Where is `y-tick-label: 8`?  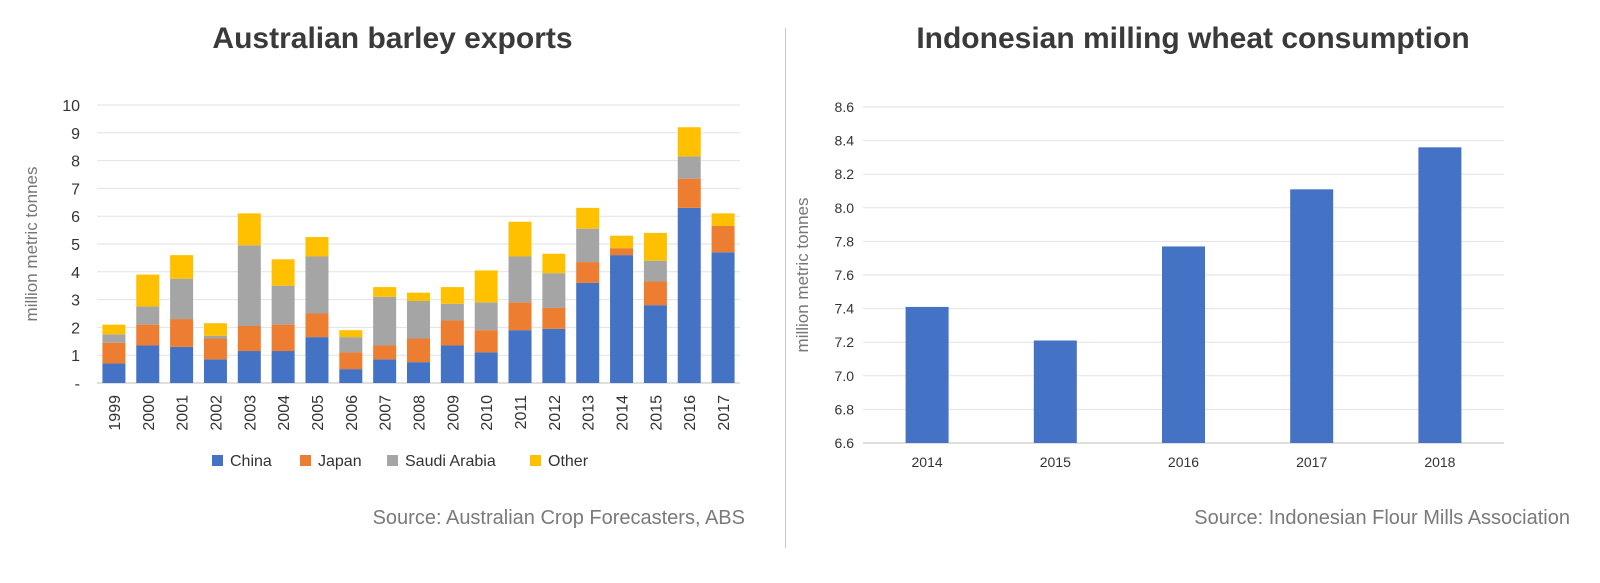
y-tick-label: 8 is located at coordinates (75, 162).